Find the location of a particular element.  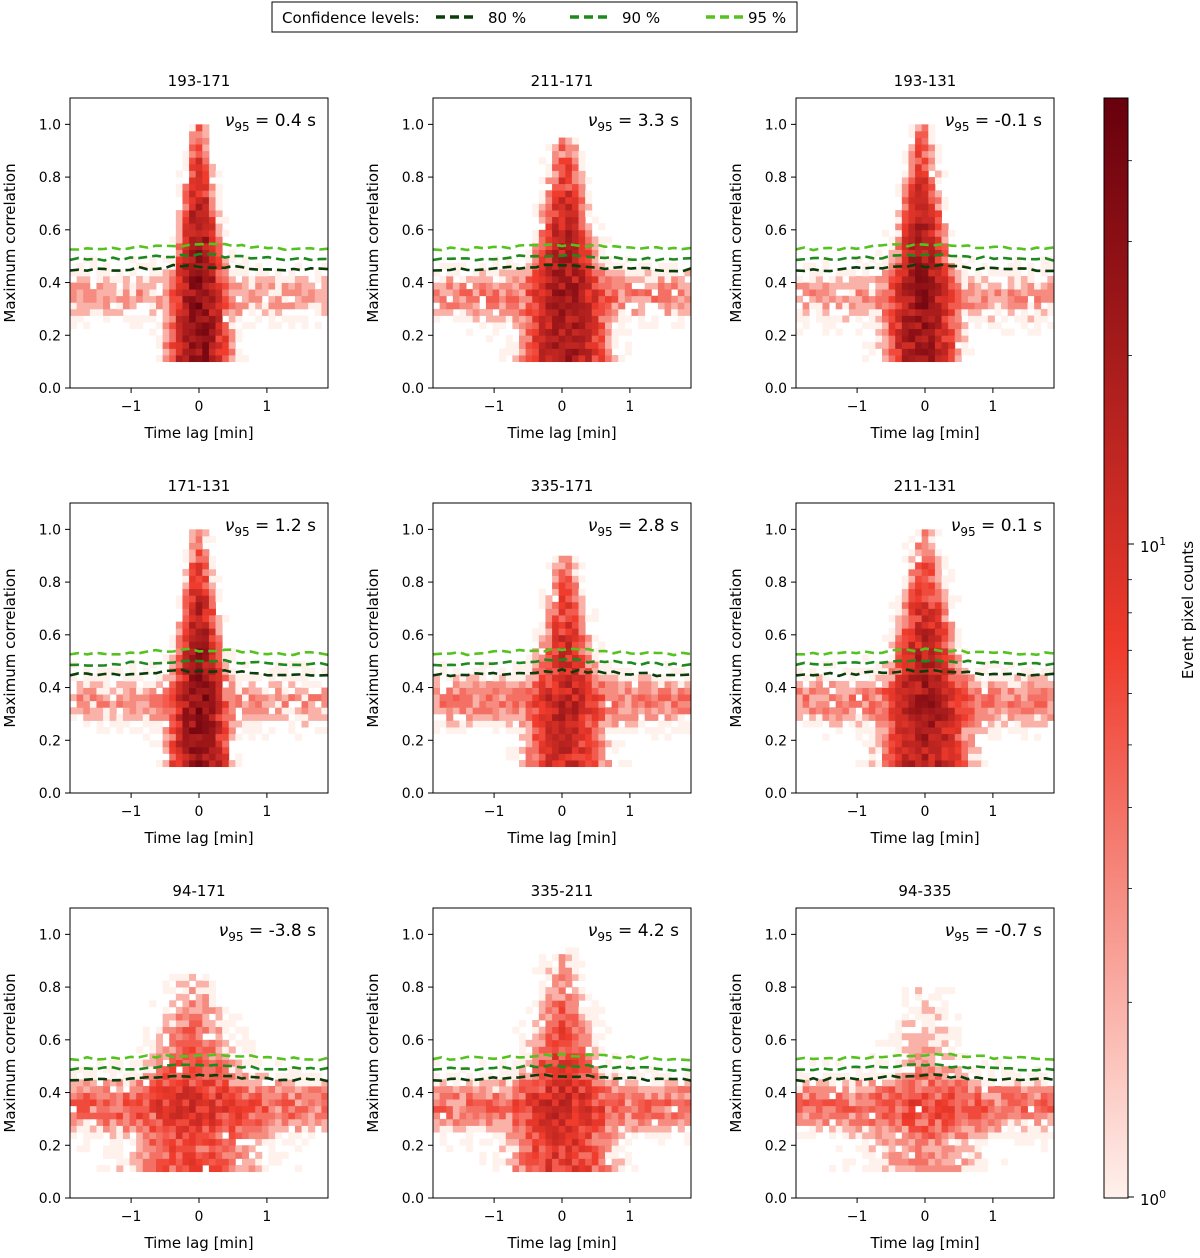

x-axis-label: Time lag [min] is located at coordinates (561, 1243).